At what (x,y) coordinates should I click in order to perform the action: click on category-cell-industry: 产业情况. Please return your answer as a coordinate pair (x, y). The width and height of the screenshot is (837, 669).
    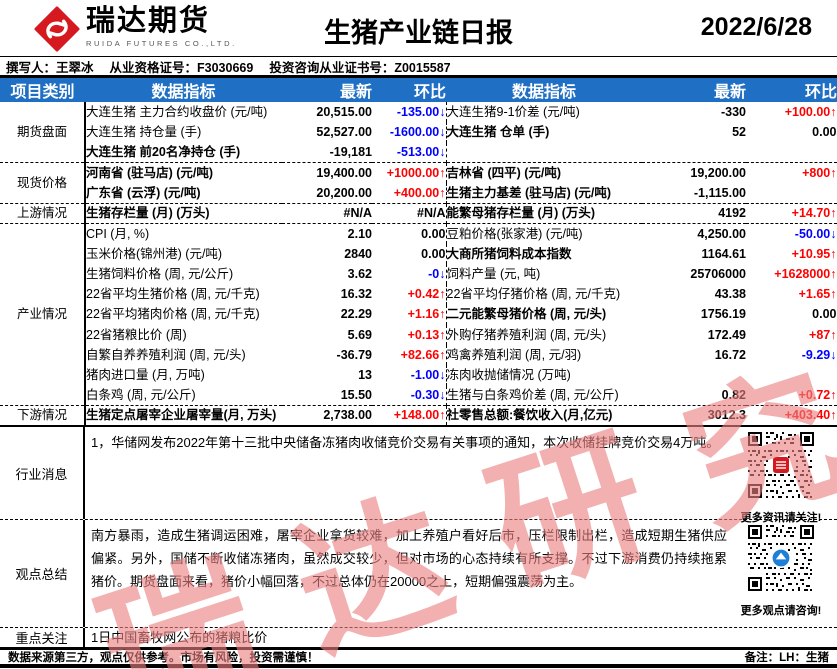
    Looking at the image, I should click on (43, 314).